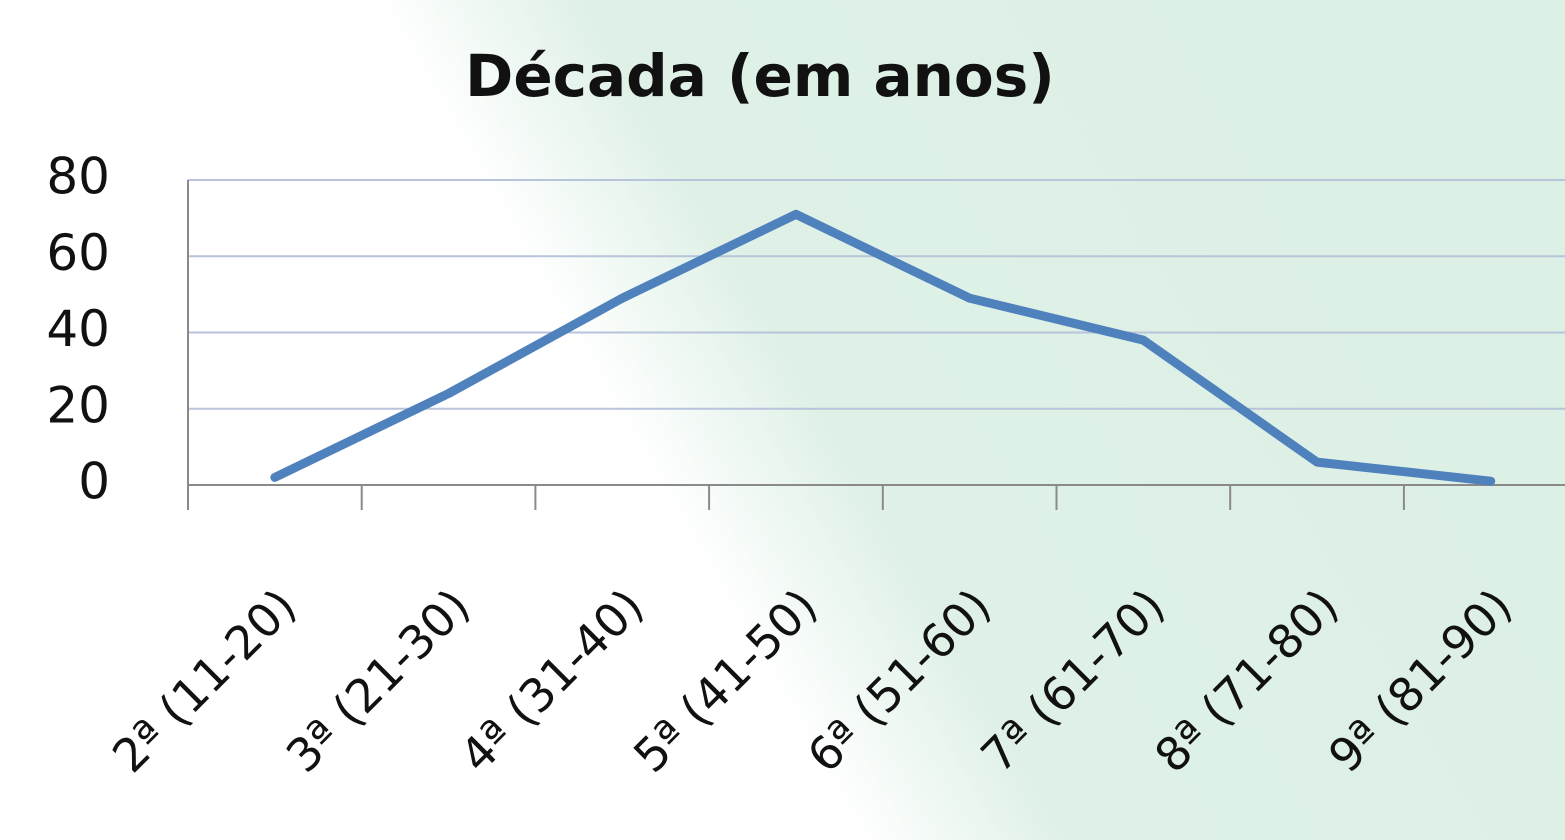 The image size is (1565, 840). Describe the element at coordinates (899, 680) in the screenshot. I see `x-tick-label: 6ª (51-60)` at that location.